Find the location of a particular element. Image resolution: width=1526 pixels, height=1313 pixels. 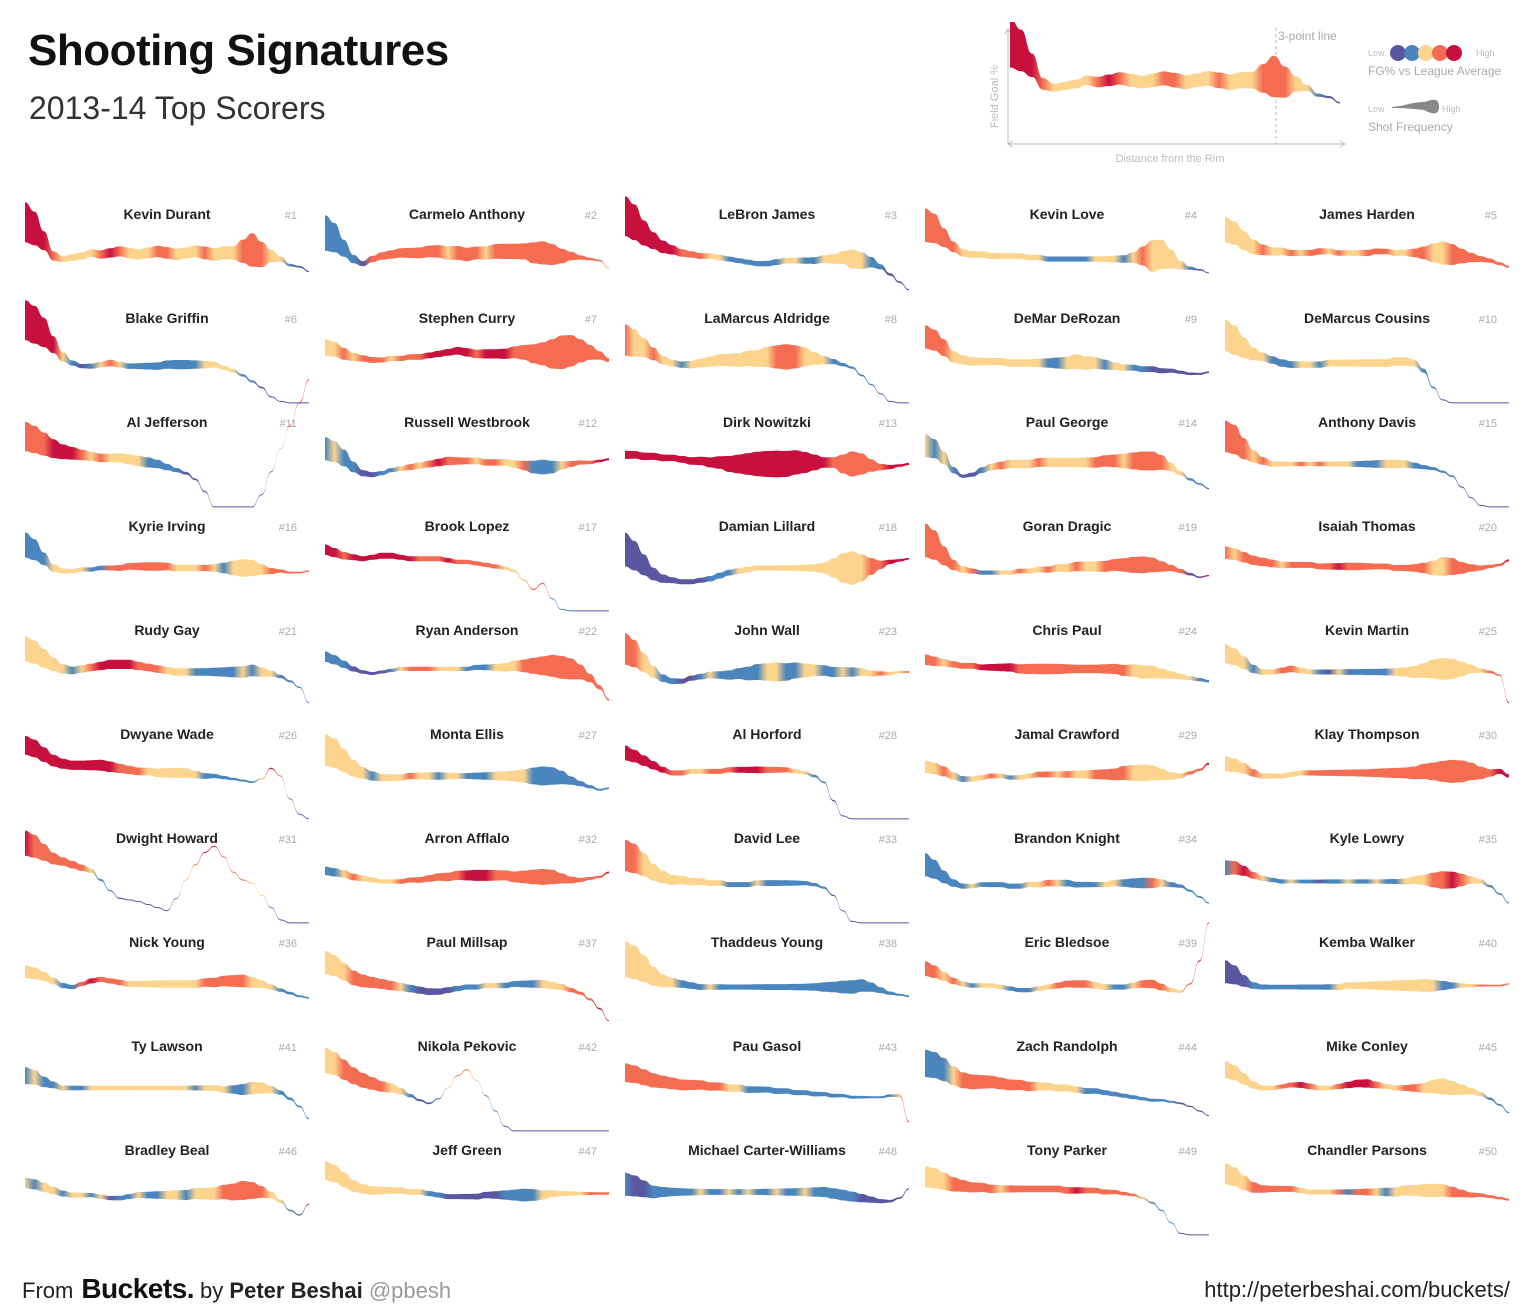

player-card: Paul George #14 is located at coordinates (1067, 452).